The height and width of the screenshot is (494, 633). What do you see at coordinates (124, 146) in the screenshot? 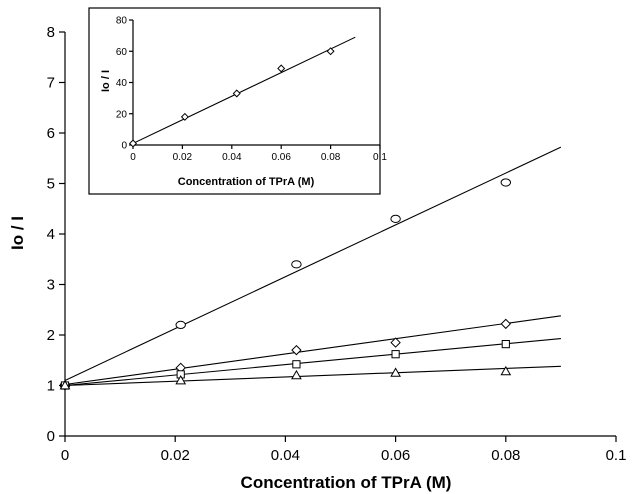
I see `inset-y-tick-label: 0` at bounding box center [124, 146].